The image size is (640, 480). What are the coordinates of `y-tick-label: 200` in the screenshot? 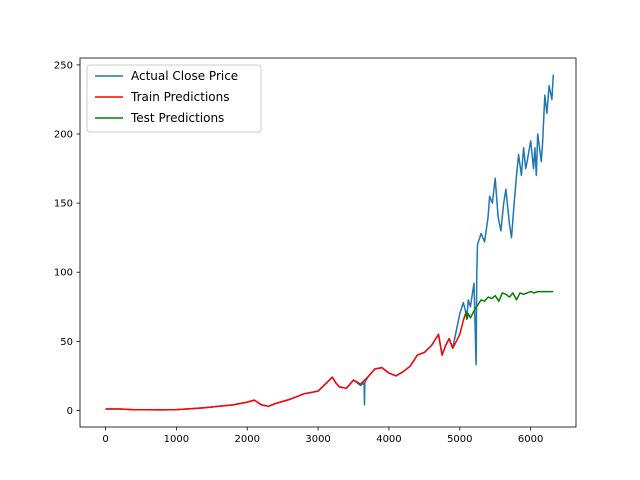 It's located at (63, 135).